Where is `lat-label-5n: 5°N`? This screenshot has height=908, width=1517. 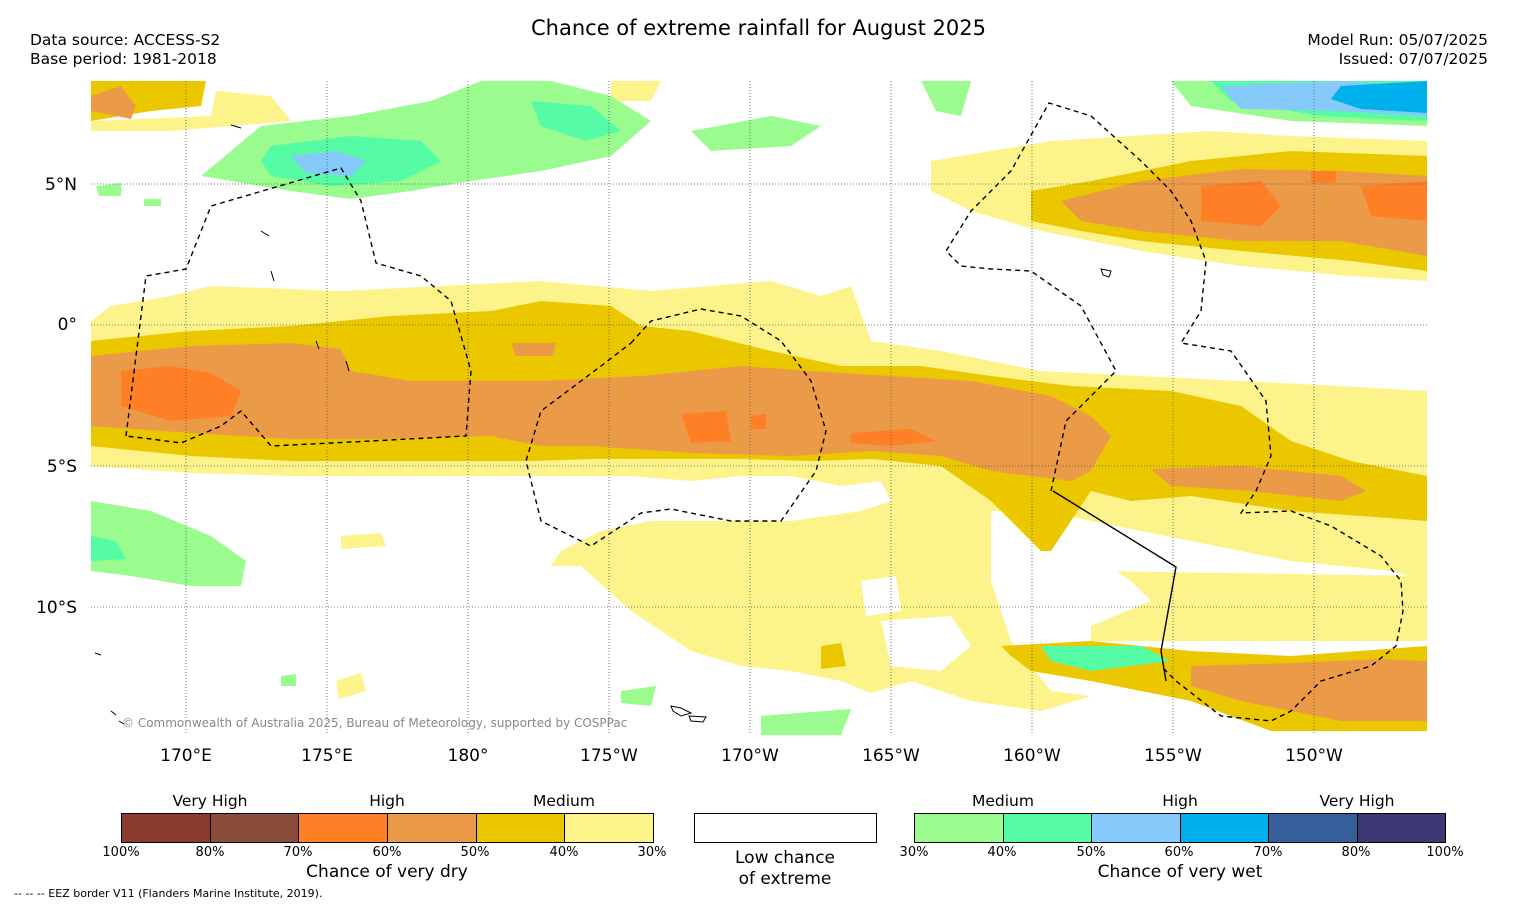
lat-label-5n: 5°N is located at coordinates (60, 185).